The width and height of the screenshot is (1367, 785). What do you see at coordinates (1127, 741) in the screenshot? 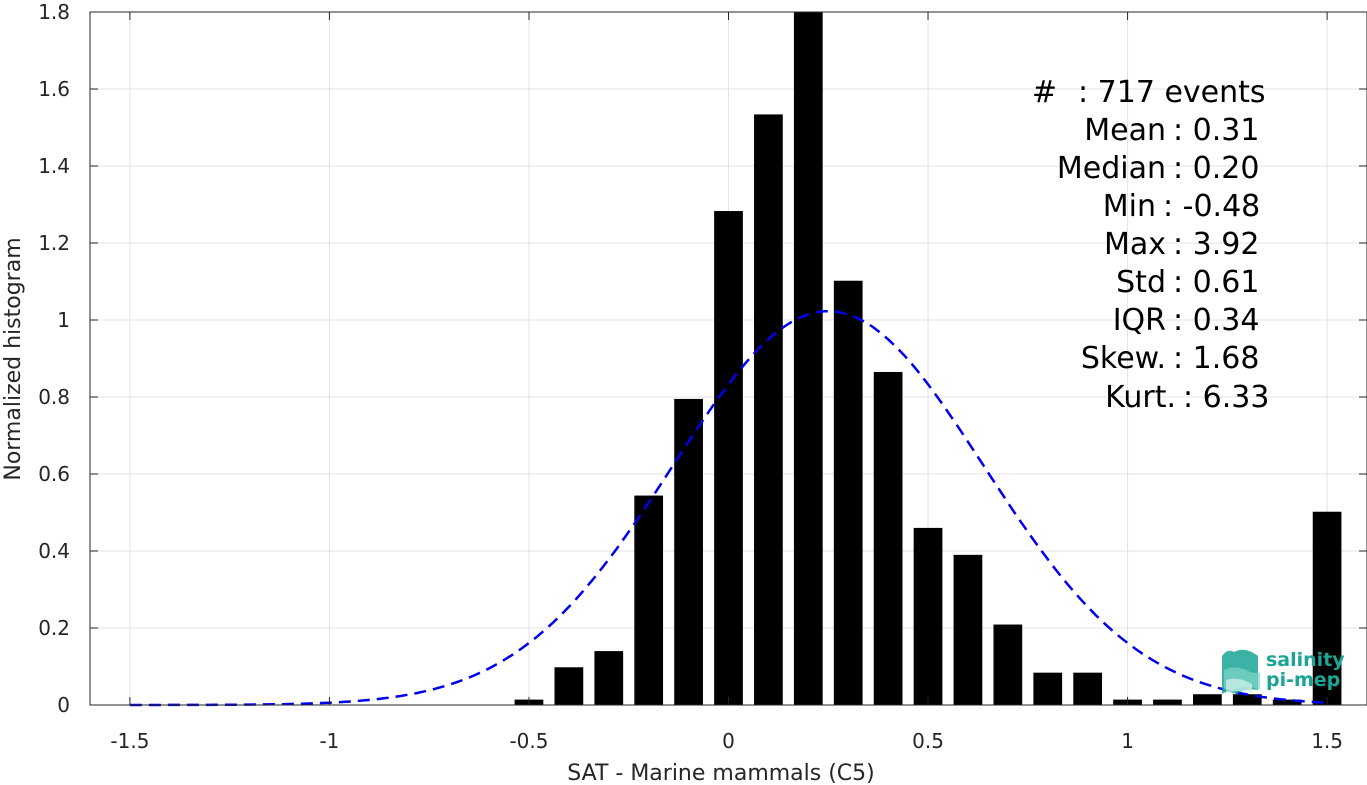
I see `x-tick-label: 1` at bounding box center [1127, 741].